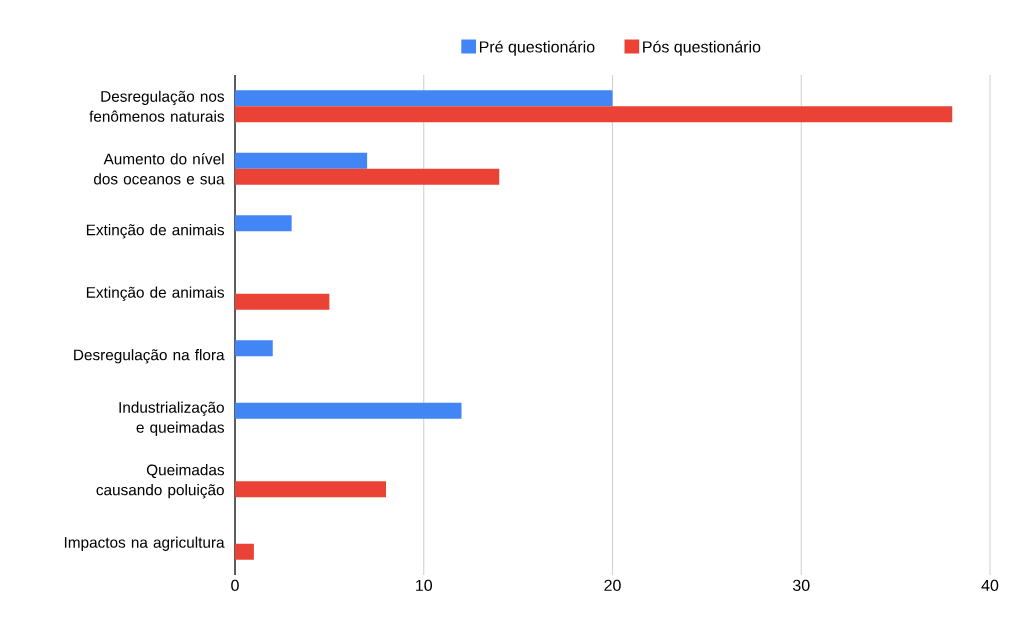 This screenshot has height=632, width=1022. Describe the element at coordinates (144, 543) in the screenshot. I see `y-tick-label: Impactos na agricultura` at that location.